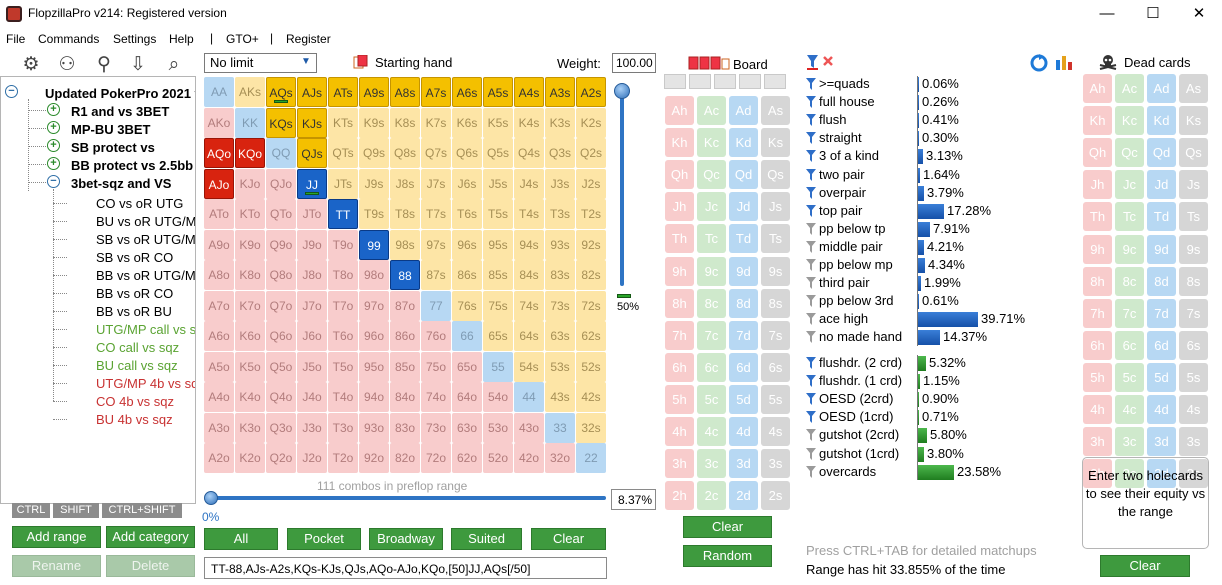  I want to click on board-card-2s: 2s, so click(775, 496).